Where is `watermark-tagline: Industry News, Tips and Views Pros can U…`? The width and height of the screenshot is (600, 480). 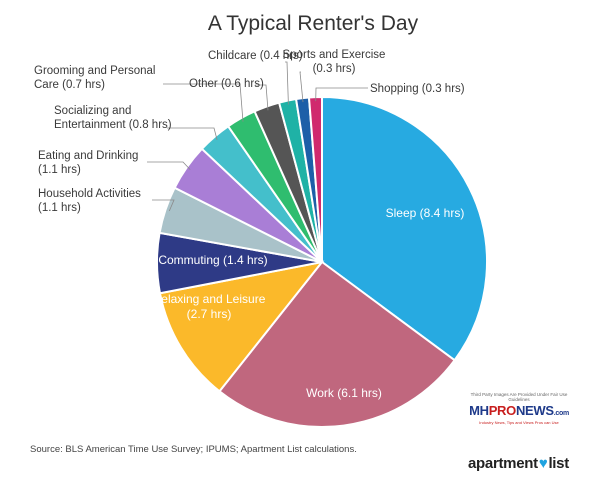
watermark-tagline: Industry News, Tips and Views Pros can U… is located at coordinates (519, 422).